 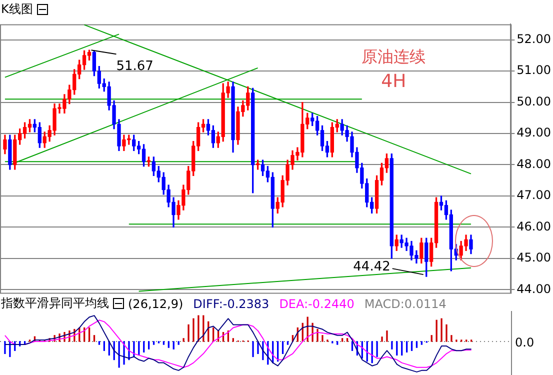 What do you see at coordinates (534, 133) in the screenshot?
I see `y-tick-label: 49.00` at bounding box center [534, 133].